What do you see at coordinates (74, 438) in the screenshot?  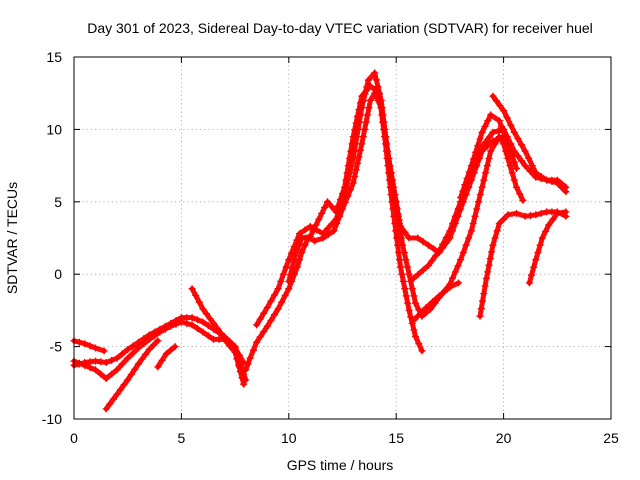 I see `x-tick-label: 0` at bounding box center [74, 438].